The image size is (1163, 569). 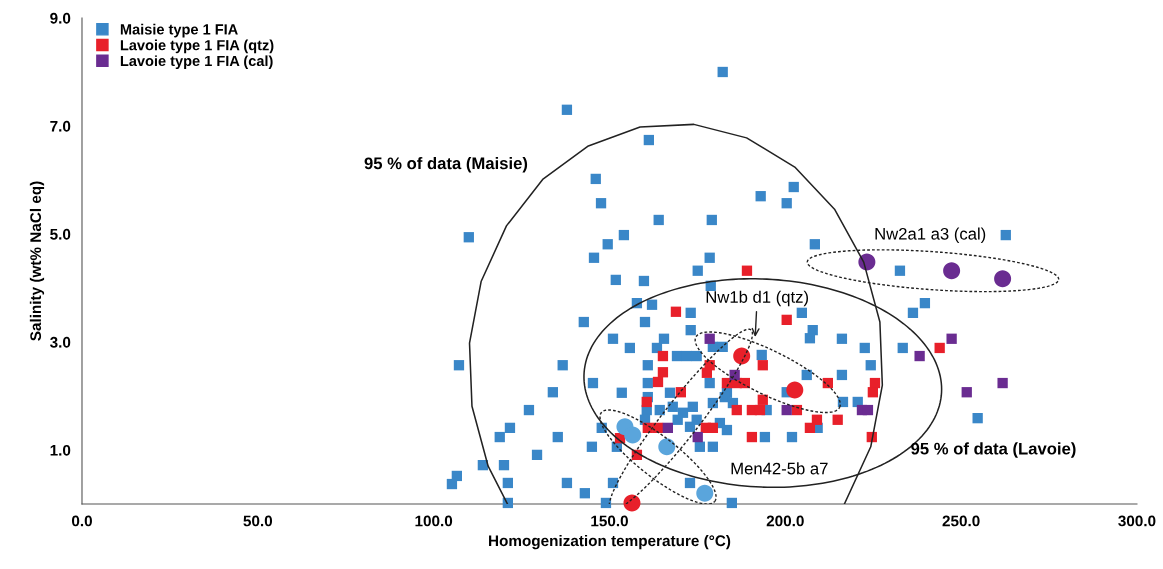 I want to click on x-tick-label: 50.0, so click(x=258, y=521).